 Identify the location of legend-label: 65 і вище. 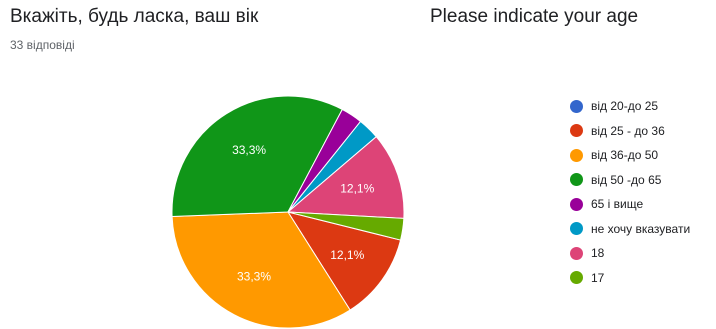
(617, 204).